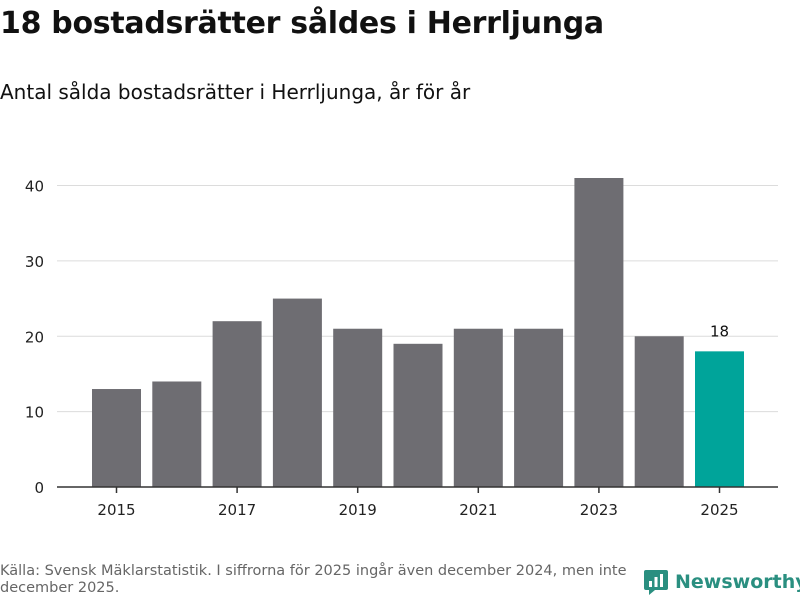 The height and width of the screenshot is (600, 800). Describe the element at coordinates (719, 419) in the screenshot. I see `bar-2025` at that location.